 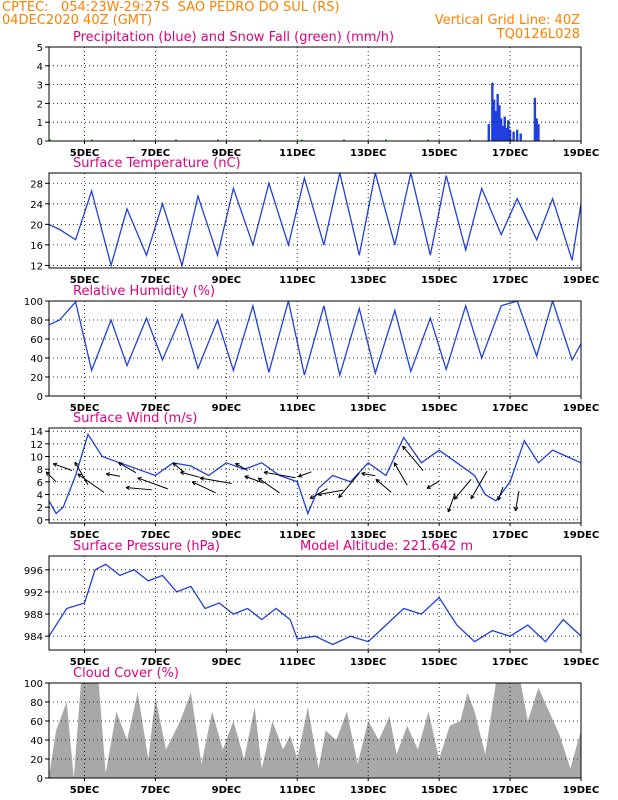 I want to click on precip-xtick-label: 19DEC, so click(x=581, y=153).